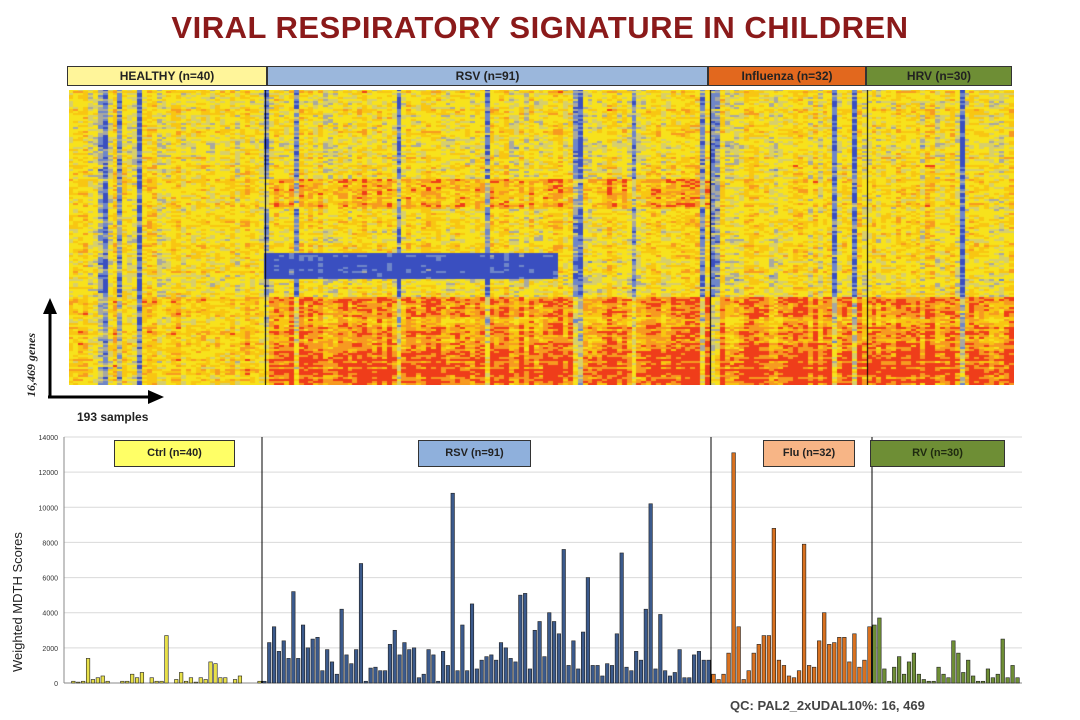 This screenshot has height=720, width=1080. Describe the element at coordinates (474, 453) in the screenshot. I see `legend-rsv: RSV (n=91)` at that location.